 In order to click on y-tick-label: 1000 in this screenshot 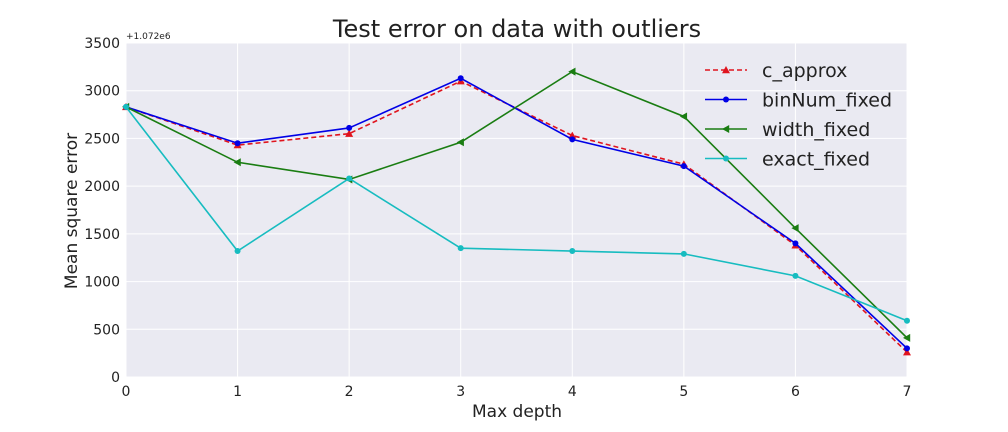, I will do `click(102, 283)`.